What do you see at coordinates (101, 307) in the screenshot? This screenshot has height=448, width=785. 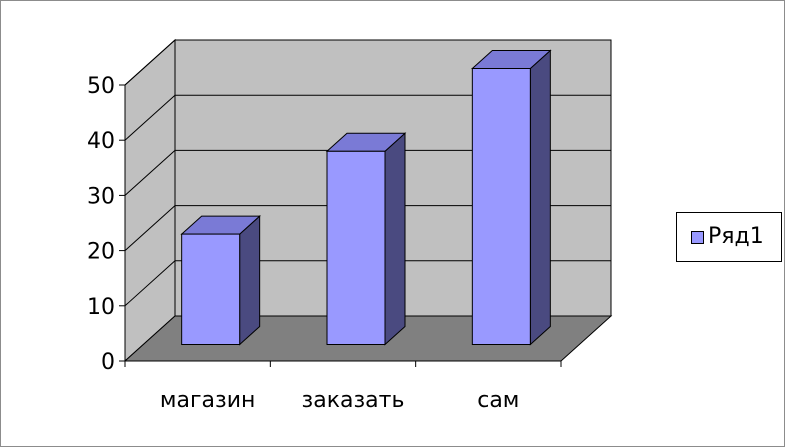 I see `y-tick-label-1: 10` at bounding box center [101, 307].